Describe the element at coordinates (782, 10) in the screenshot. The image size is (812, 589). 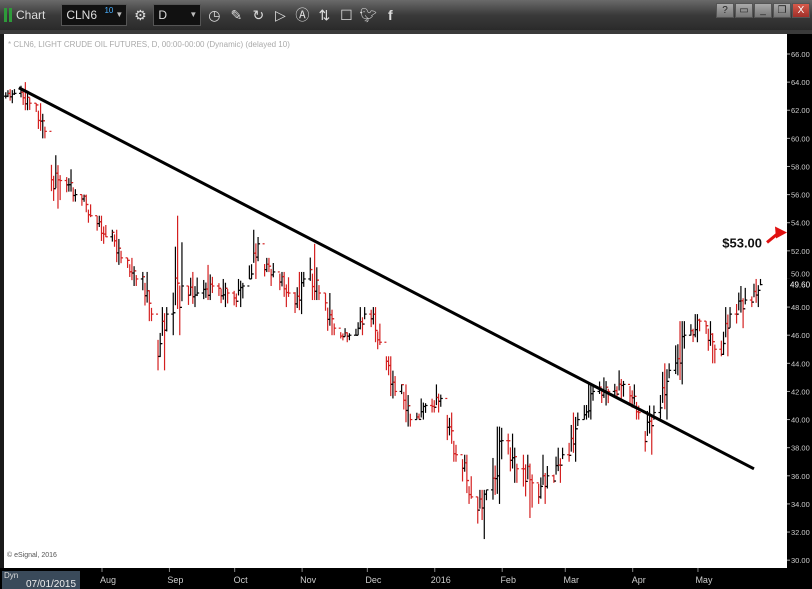
I see `restore-button: ❐` at that location.